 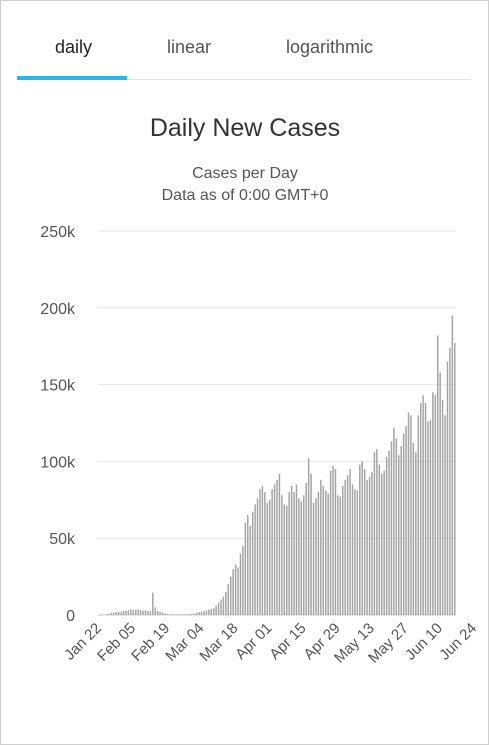 What do you see at coordinates (245, 173) in the screenshot?
I see `chart-subtitle-line-1: Cases per Day` at bounding box center [245, 173].